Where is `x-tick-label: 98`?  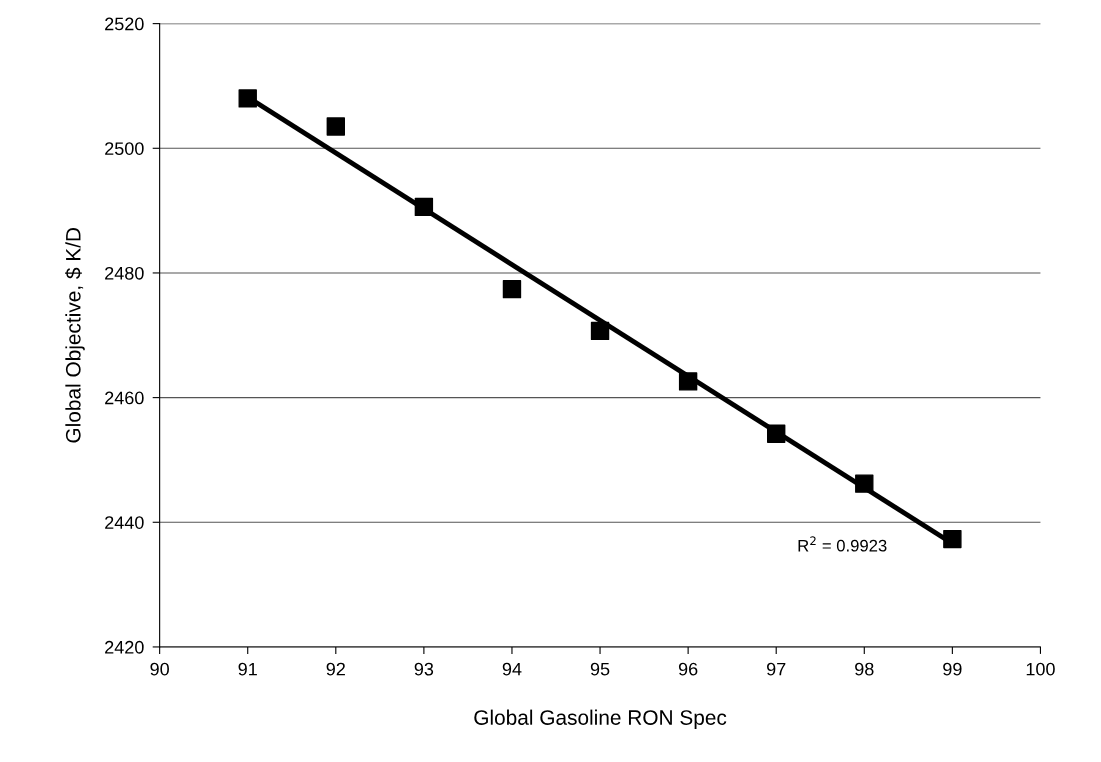 x-tick-label: 98 is located at coordinates (864, 669).